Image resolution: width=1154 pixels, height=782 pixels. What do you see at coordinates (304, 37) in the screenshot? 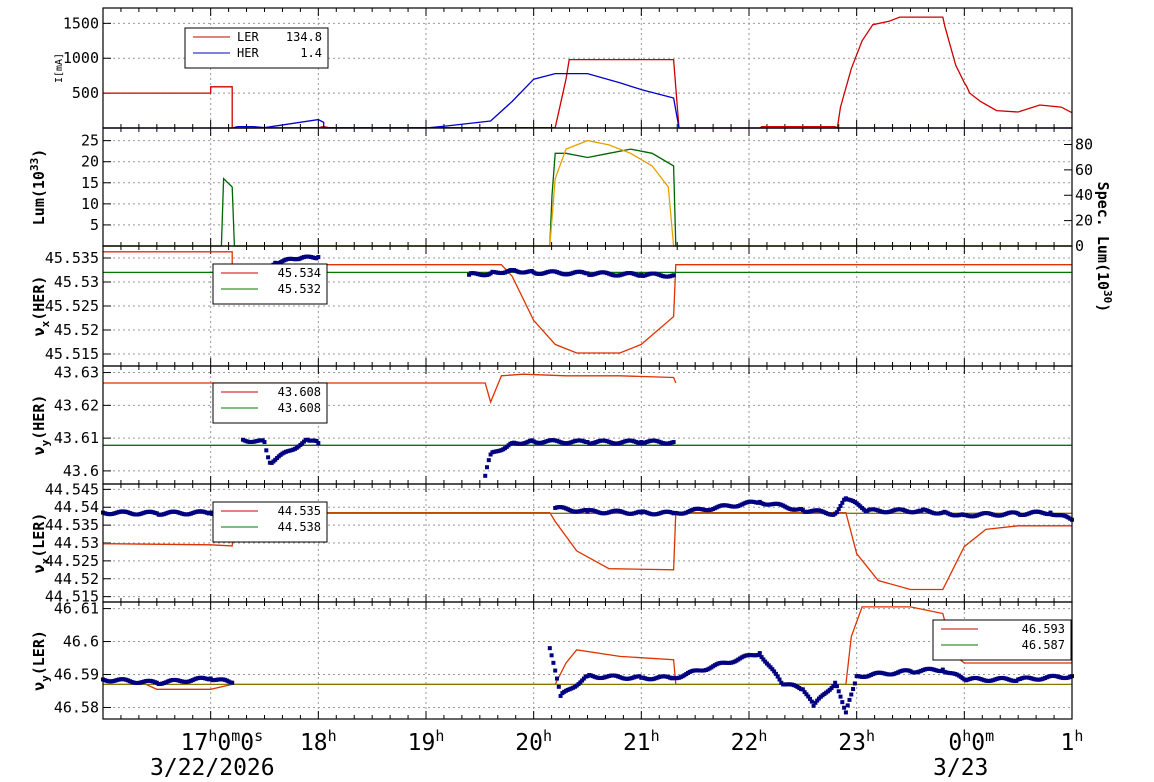
I see `legend-value: 134.8` at bounding box center [304, 37].